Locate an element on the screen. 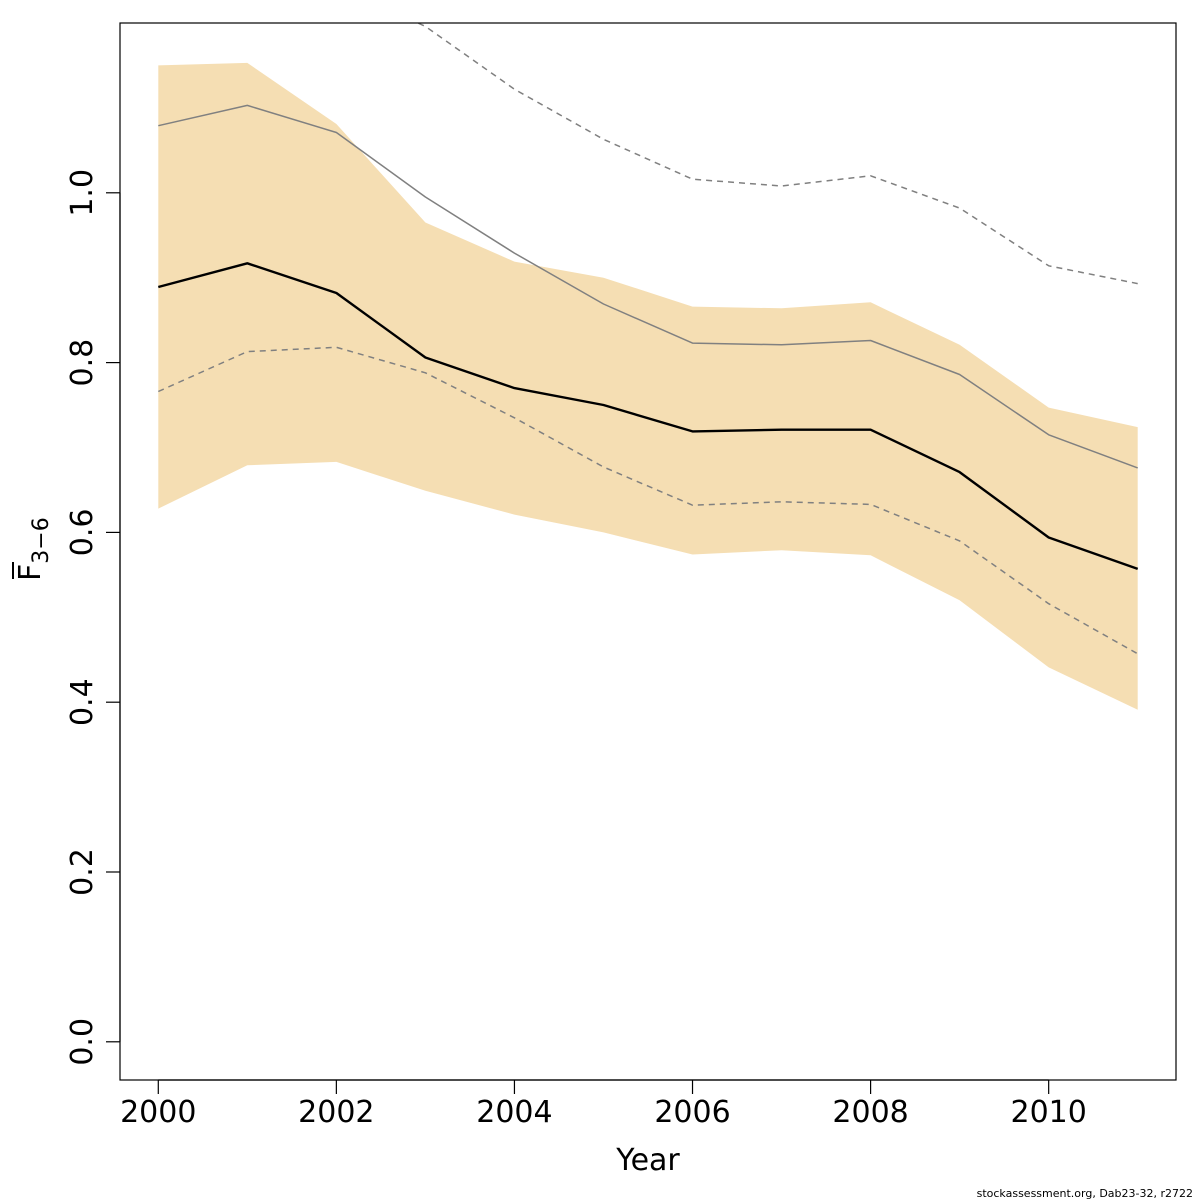 This screenshot has width=1200, height=1200. y-axis-title: F3−6 is located at coordinates (33, 549).